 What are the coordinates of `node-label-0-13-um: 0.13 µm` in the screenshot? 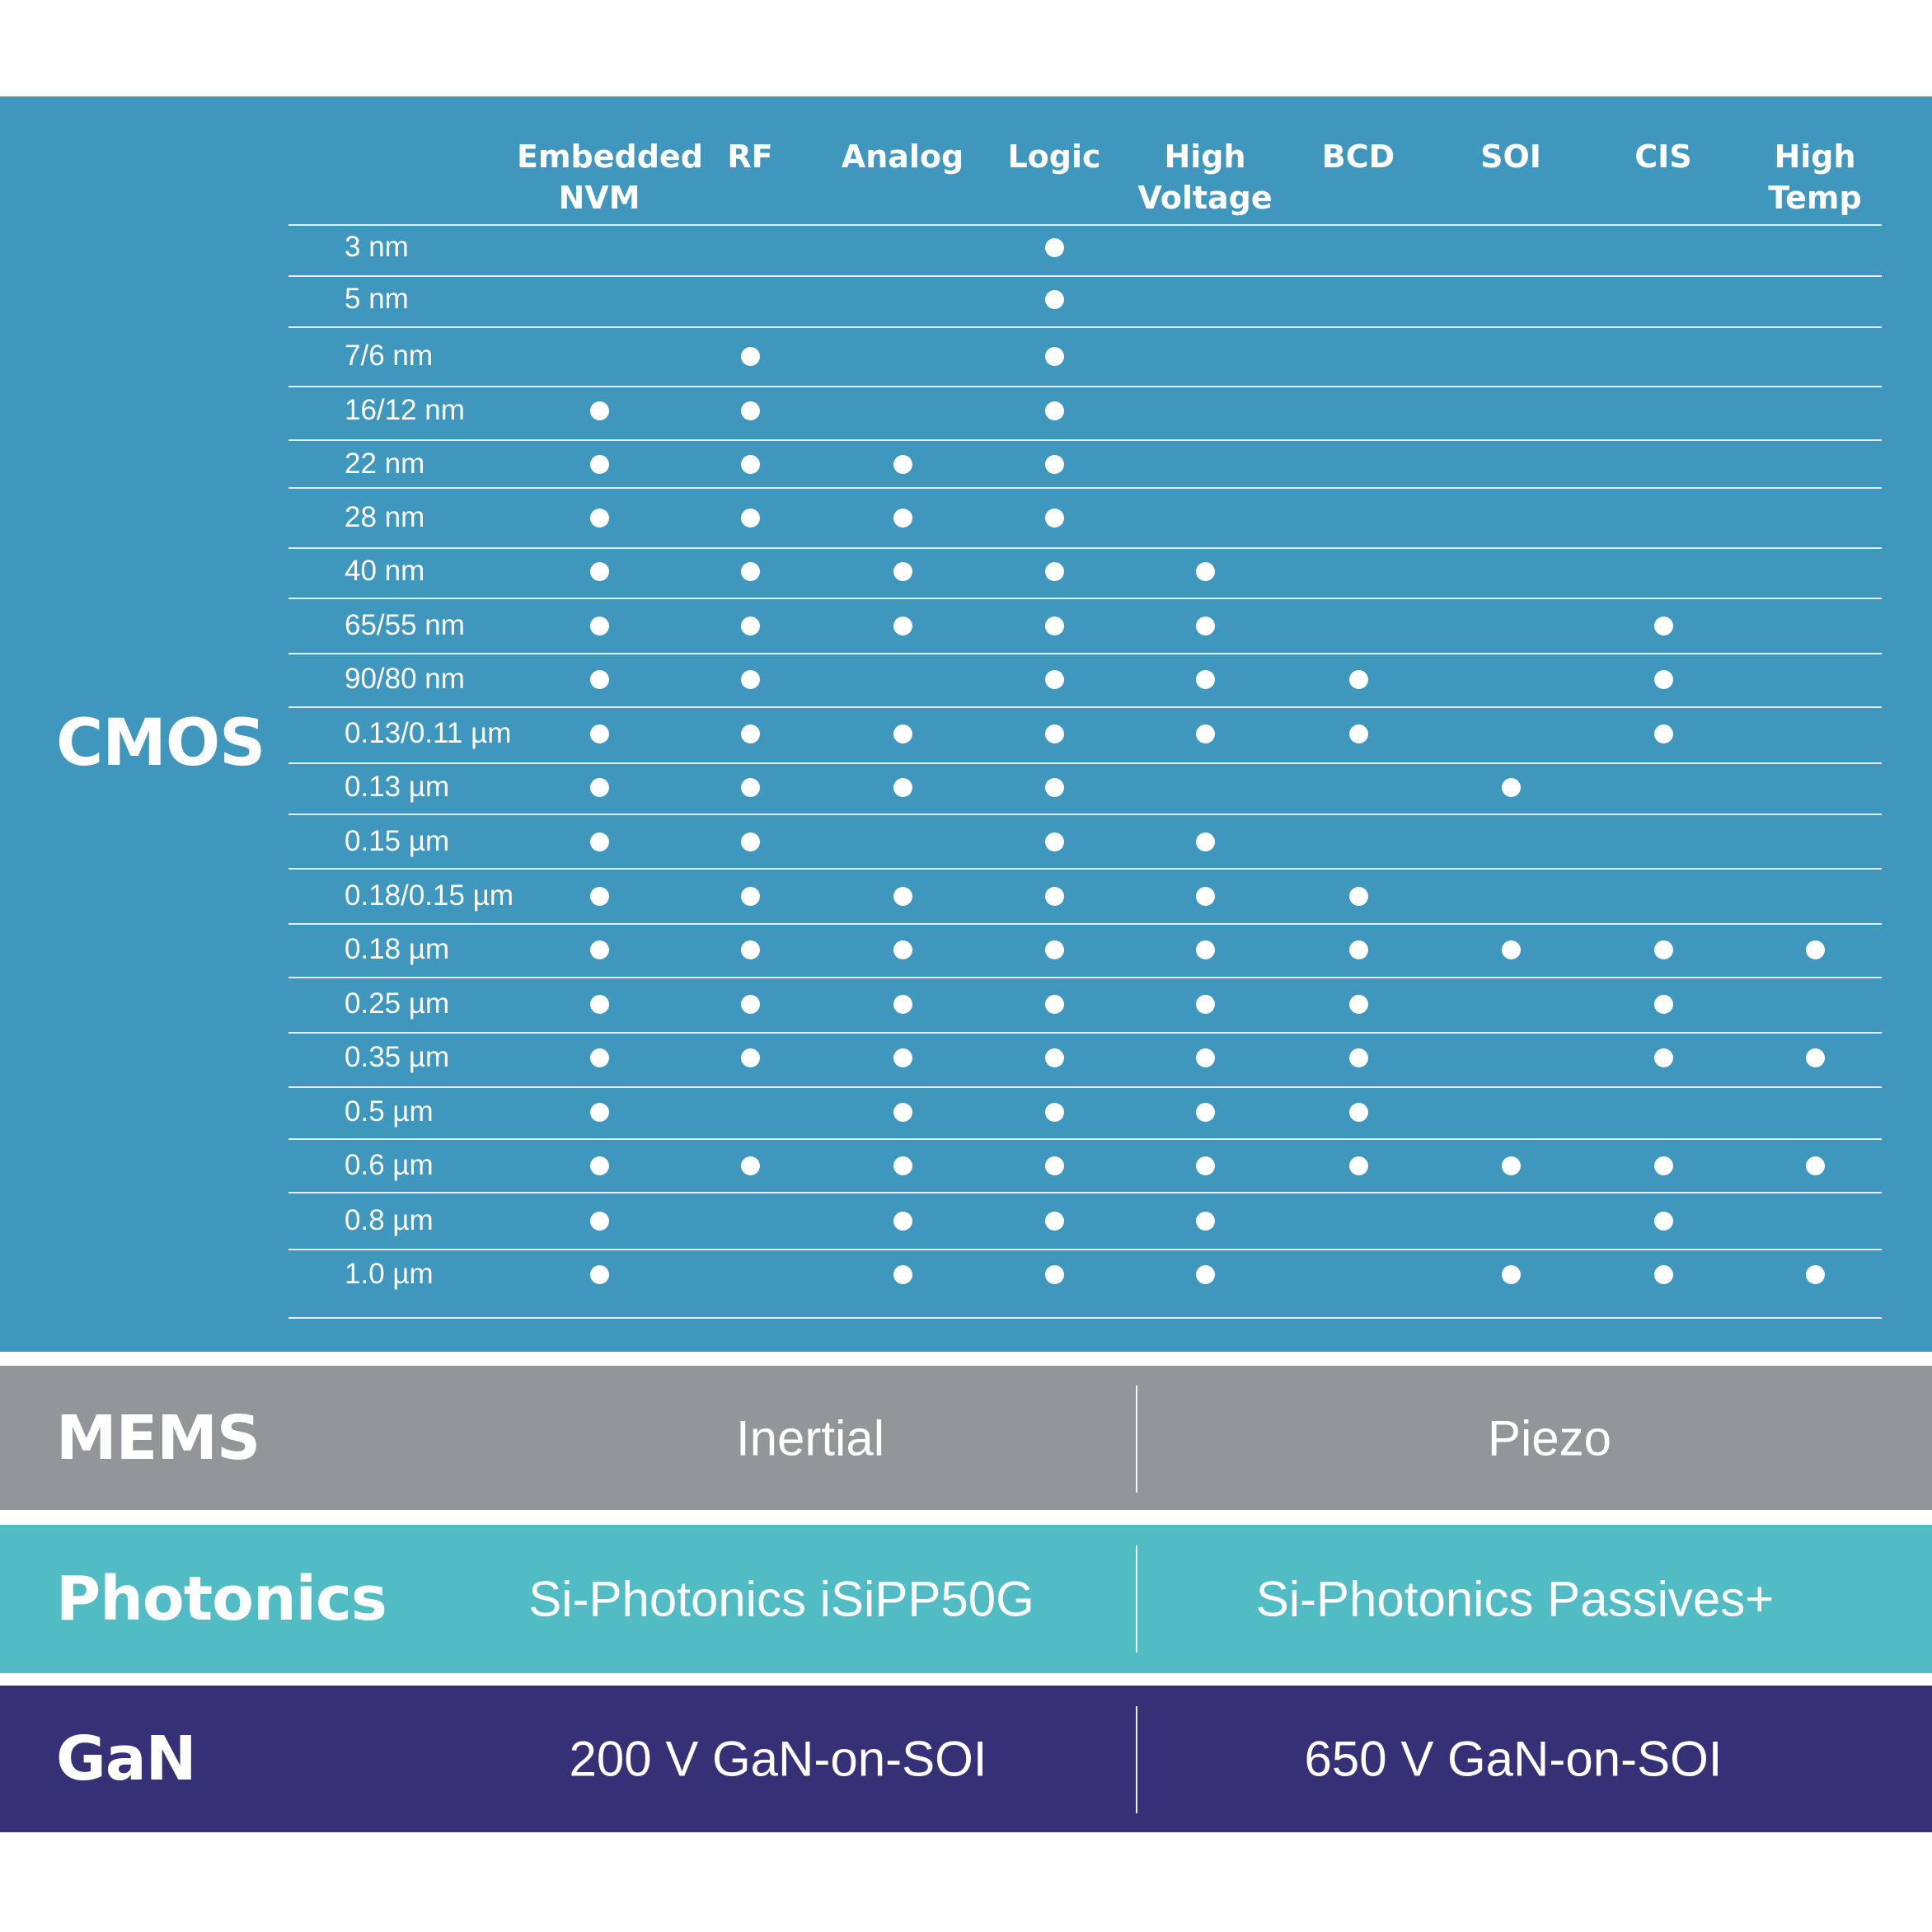 It's located at (397, 787).